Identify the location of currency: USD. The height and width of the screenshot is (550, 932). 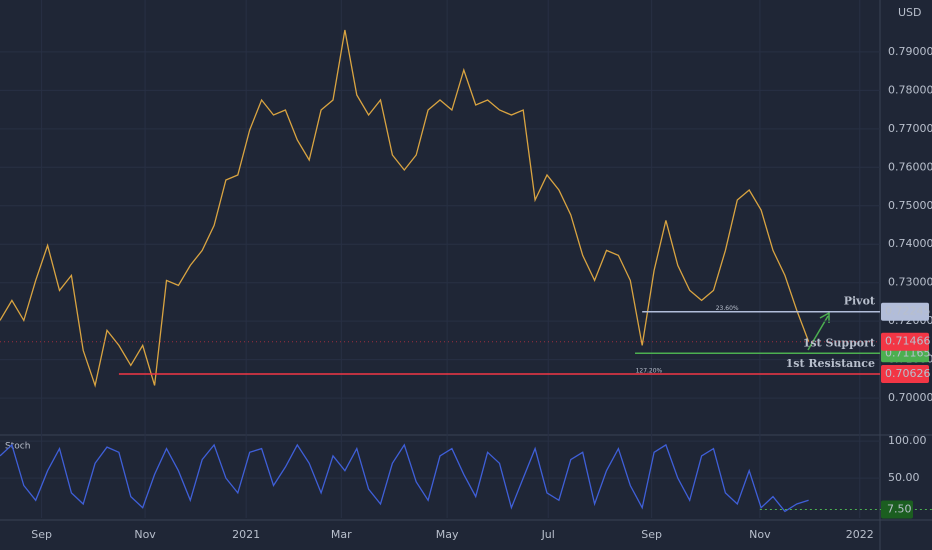
(910, 12).